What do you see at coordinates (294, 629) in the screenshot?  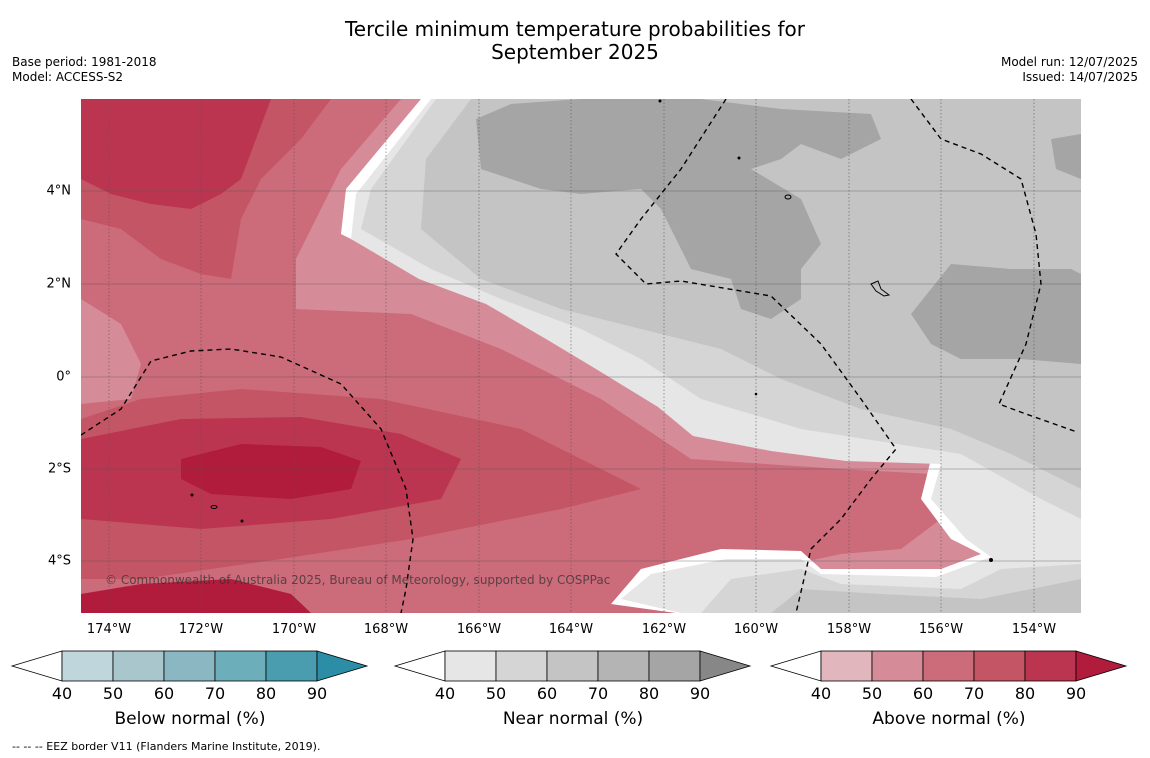 I see `lon-label: 170°W` at bounding box center [294, 629].